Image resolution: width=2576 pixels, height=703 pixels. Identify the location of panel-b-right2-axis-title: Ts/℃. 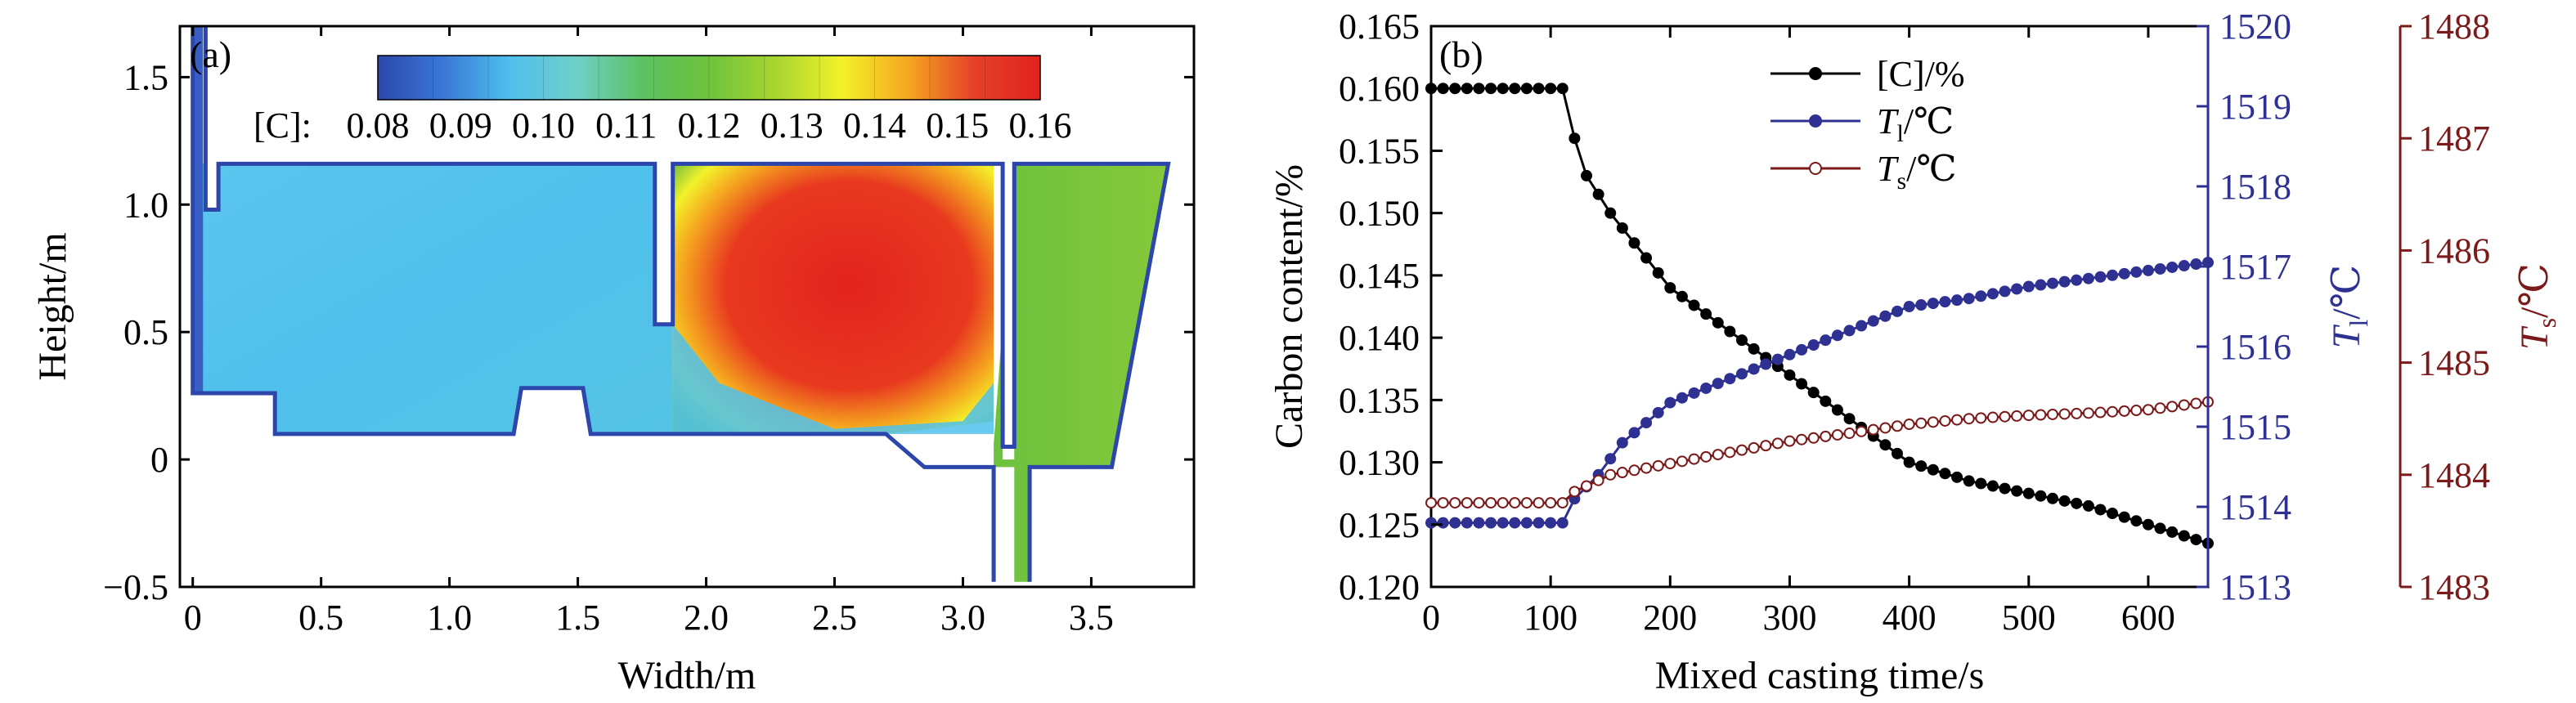
(2537, 306).